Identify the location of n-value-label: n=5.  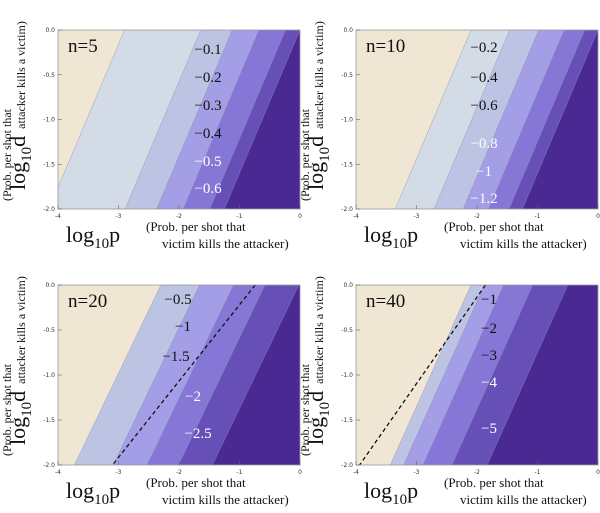
(83, 46).